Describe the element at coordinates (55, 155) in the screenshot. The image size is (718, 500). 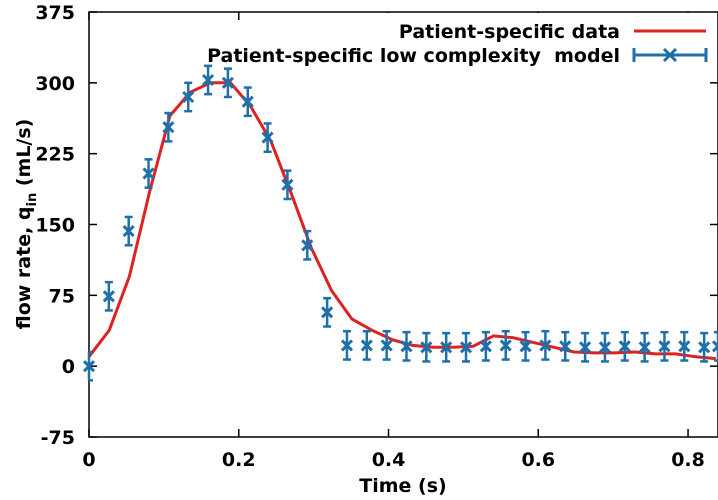
I see `y-tick-label: 225` at that location.